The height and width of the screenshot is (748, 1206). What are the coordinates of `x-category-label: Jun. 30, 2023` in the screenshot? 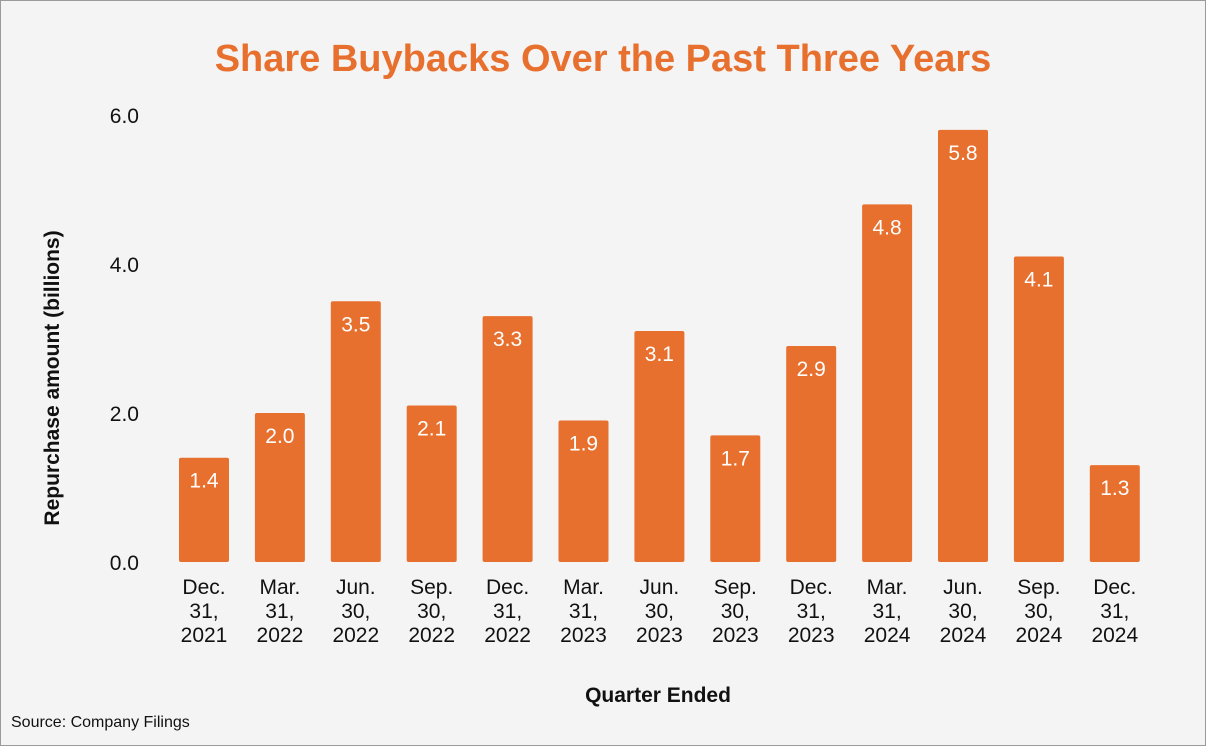 It's located at (659, 611).